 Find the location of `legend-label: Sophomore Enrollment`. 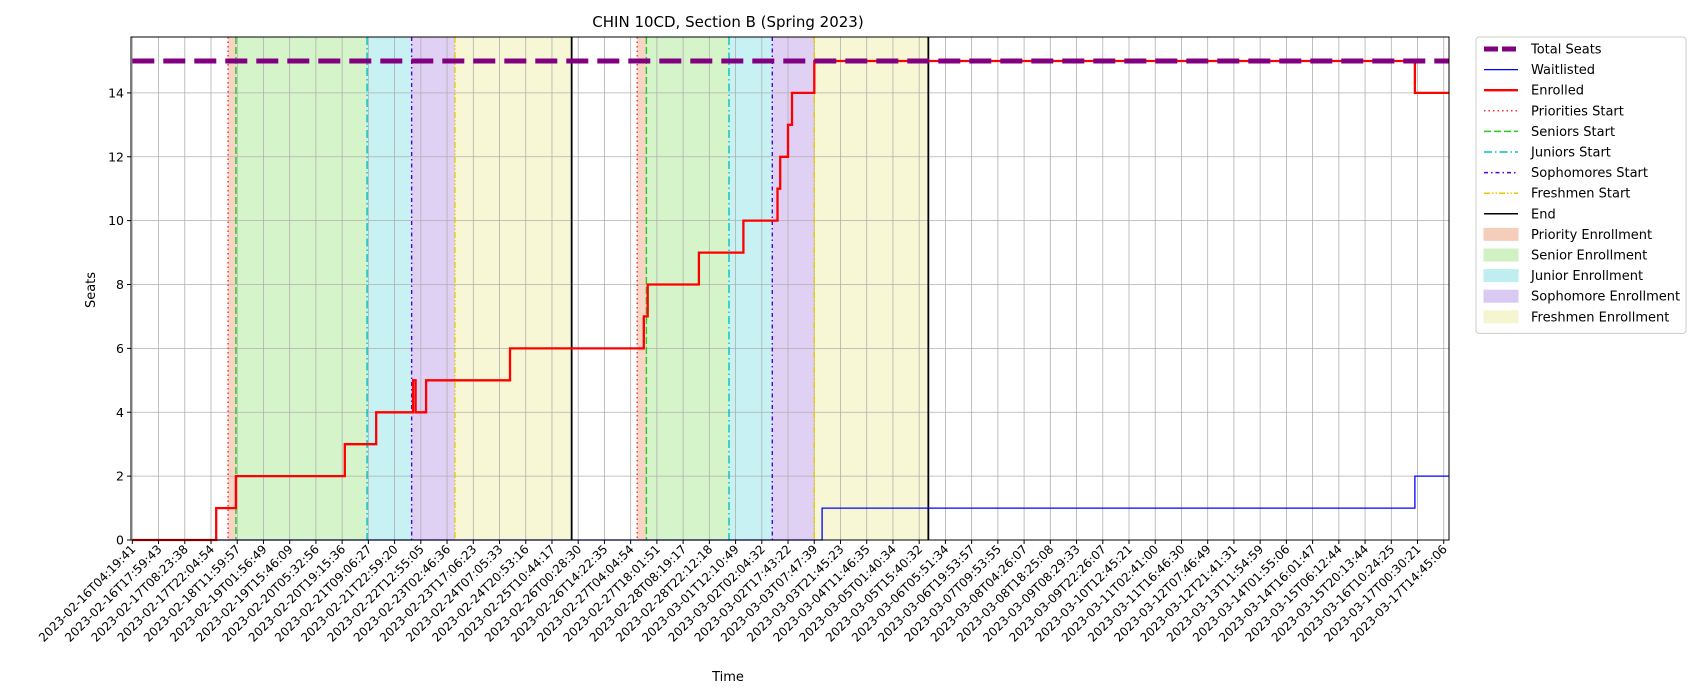

legend-label: Sophomore Enrollment is located at coordinates (1605, 297).